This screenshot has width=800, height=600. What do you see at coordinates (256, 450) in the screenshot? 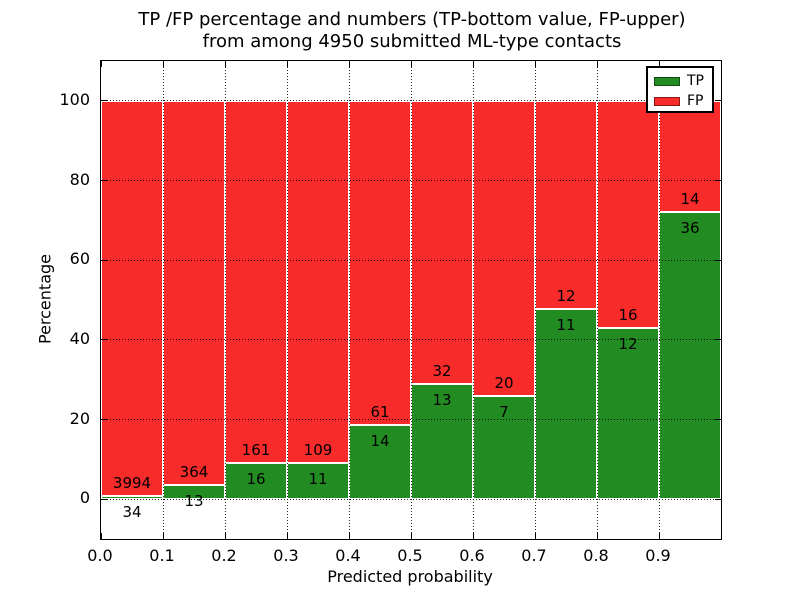
I see `fp-count-label: 161` at bounding box center [256, 450].